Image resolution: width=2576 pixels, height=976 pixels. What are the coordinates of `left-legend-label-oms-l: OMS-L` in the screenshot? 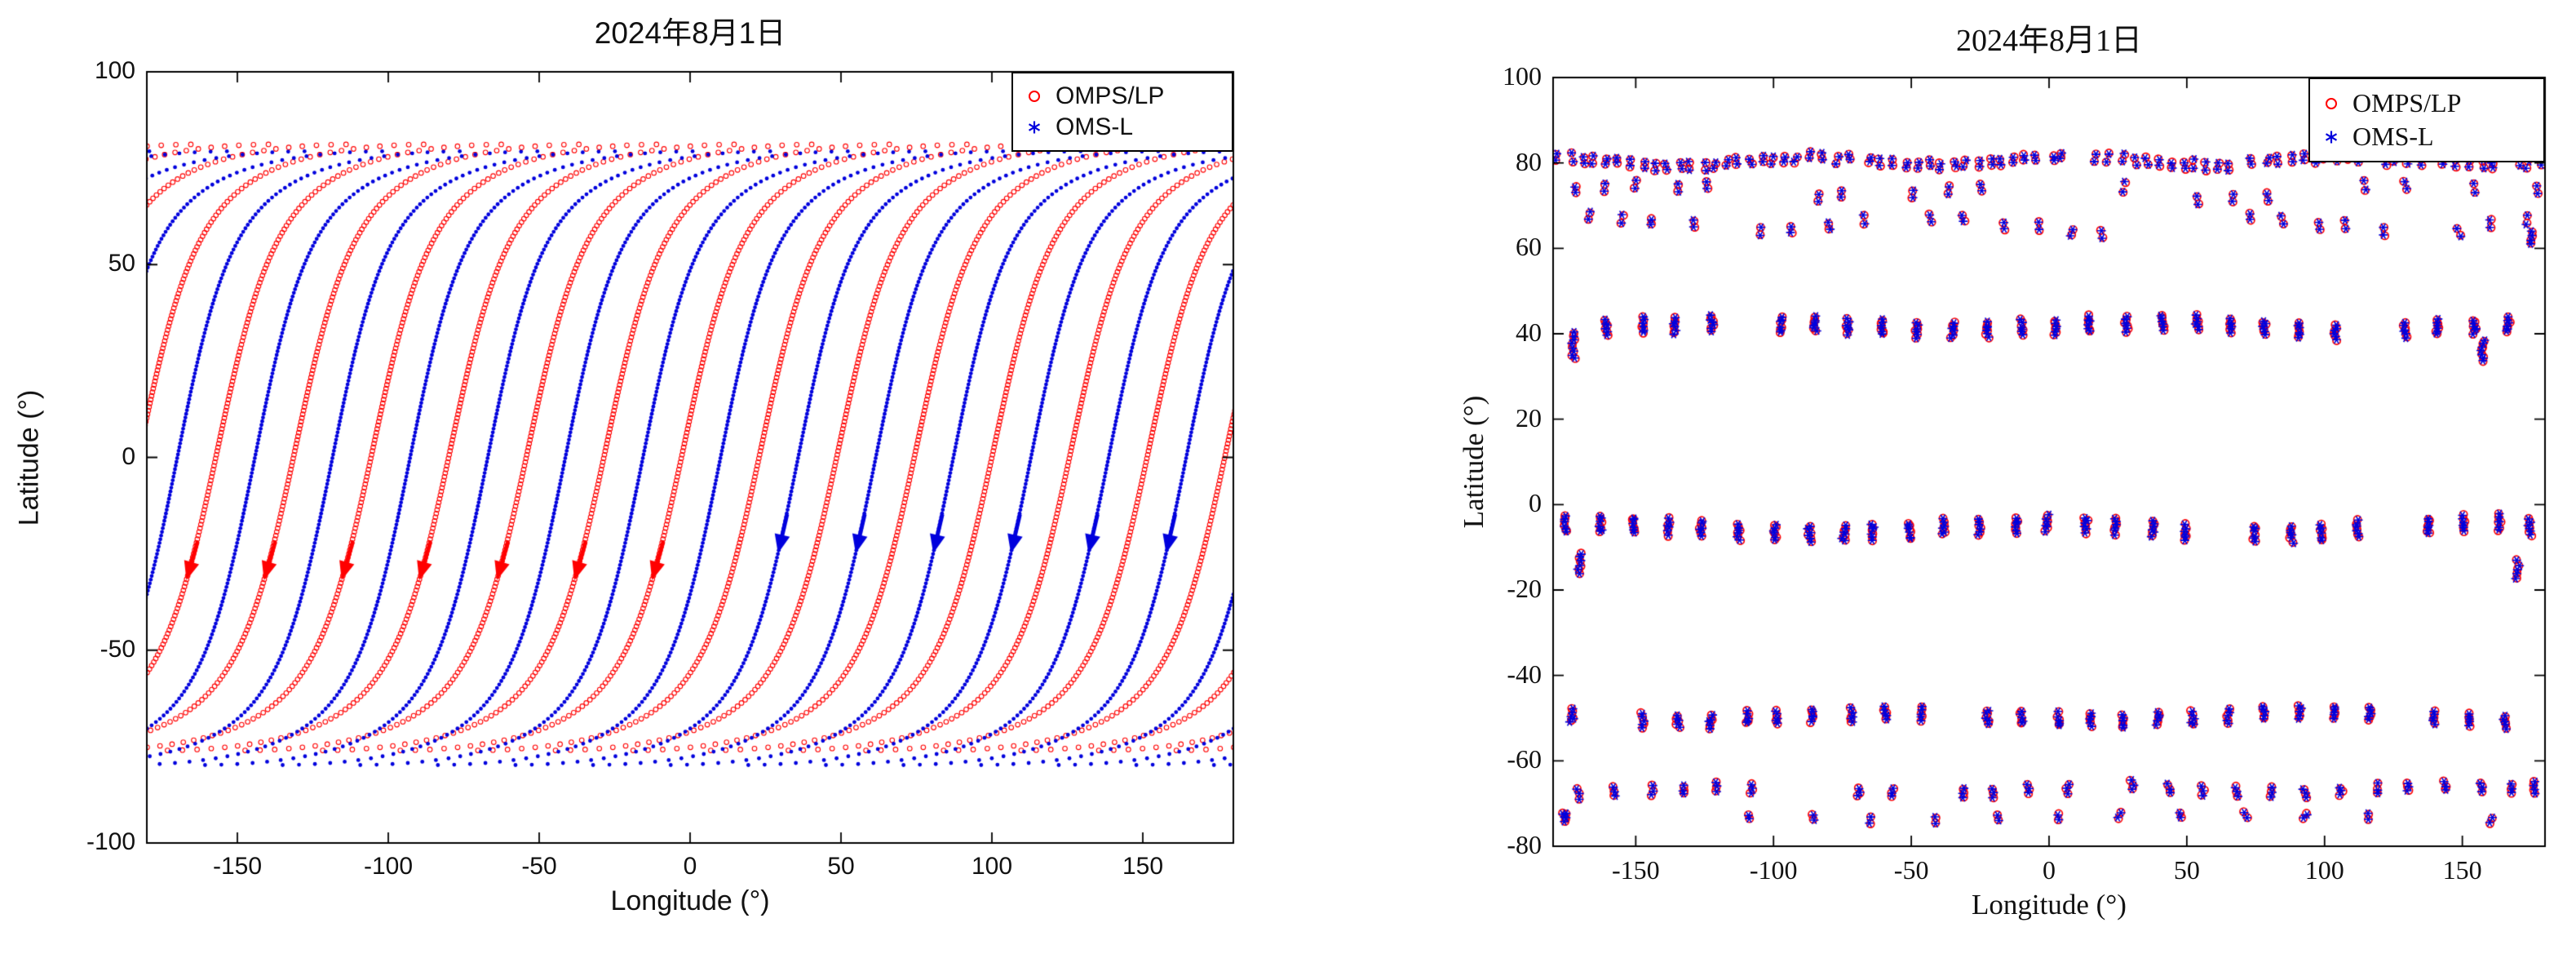 It's located at (1095, 126).